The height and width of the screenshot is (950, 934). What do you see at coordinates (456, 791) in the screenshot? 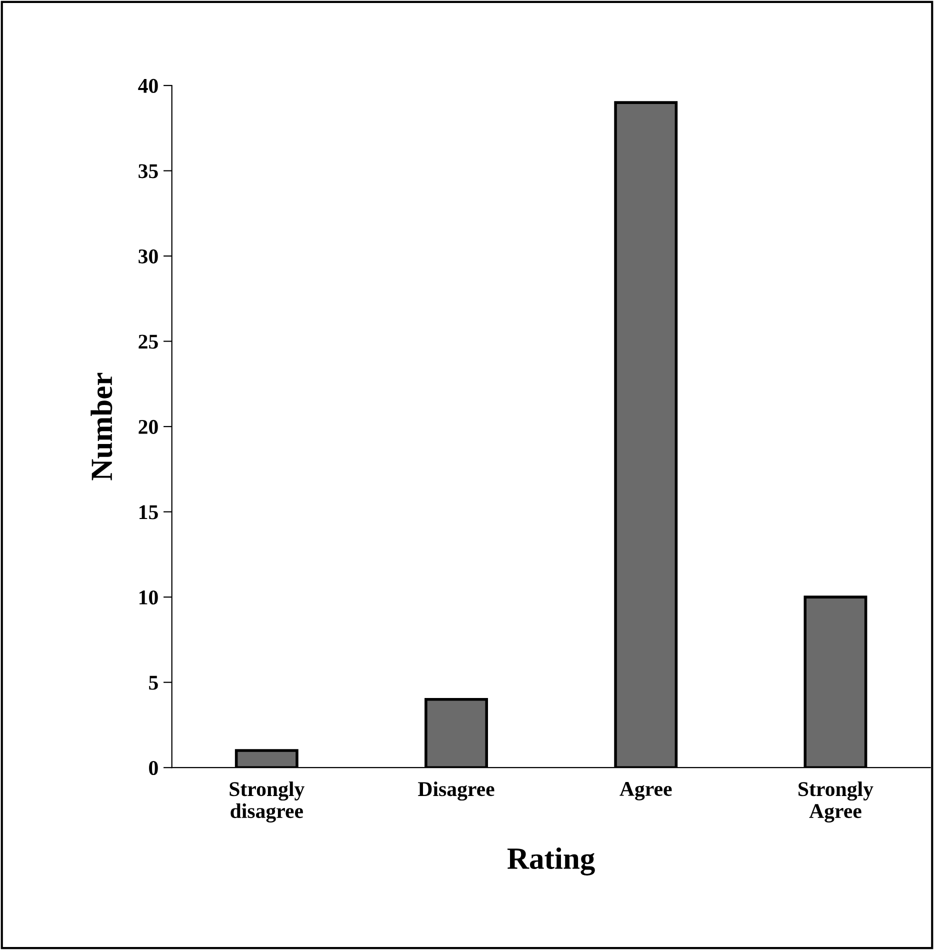
I see `x-tick-label: Disagree` at bounding box center [456, 791].